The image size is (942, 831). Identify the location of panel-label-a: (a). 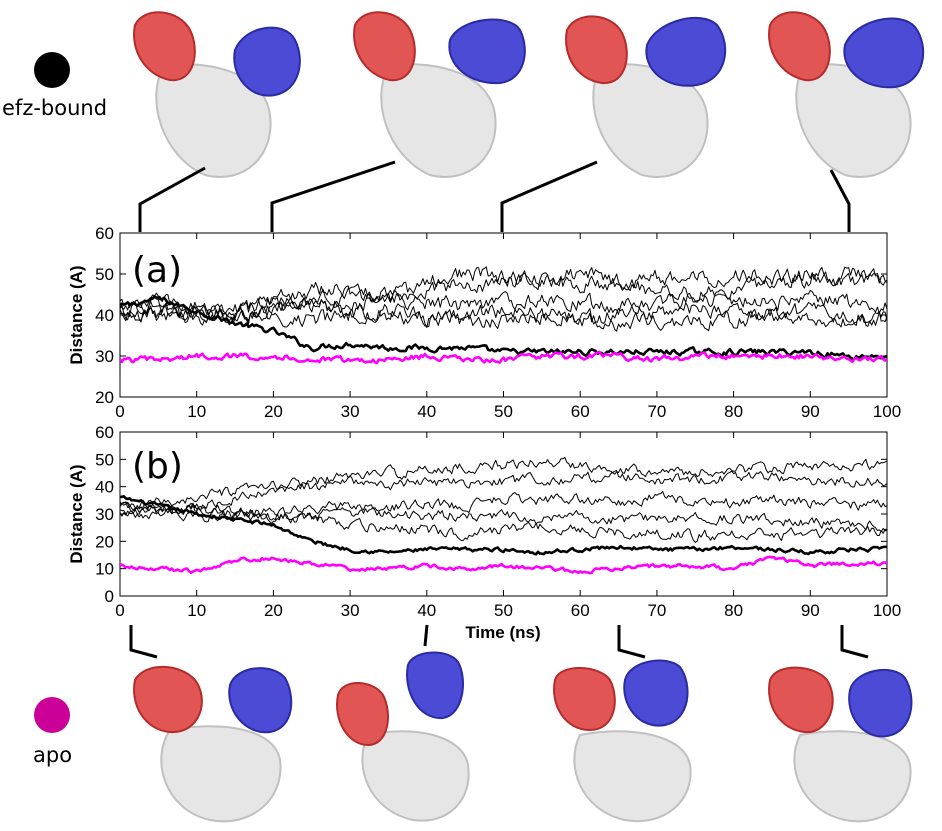
(157, 270).